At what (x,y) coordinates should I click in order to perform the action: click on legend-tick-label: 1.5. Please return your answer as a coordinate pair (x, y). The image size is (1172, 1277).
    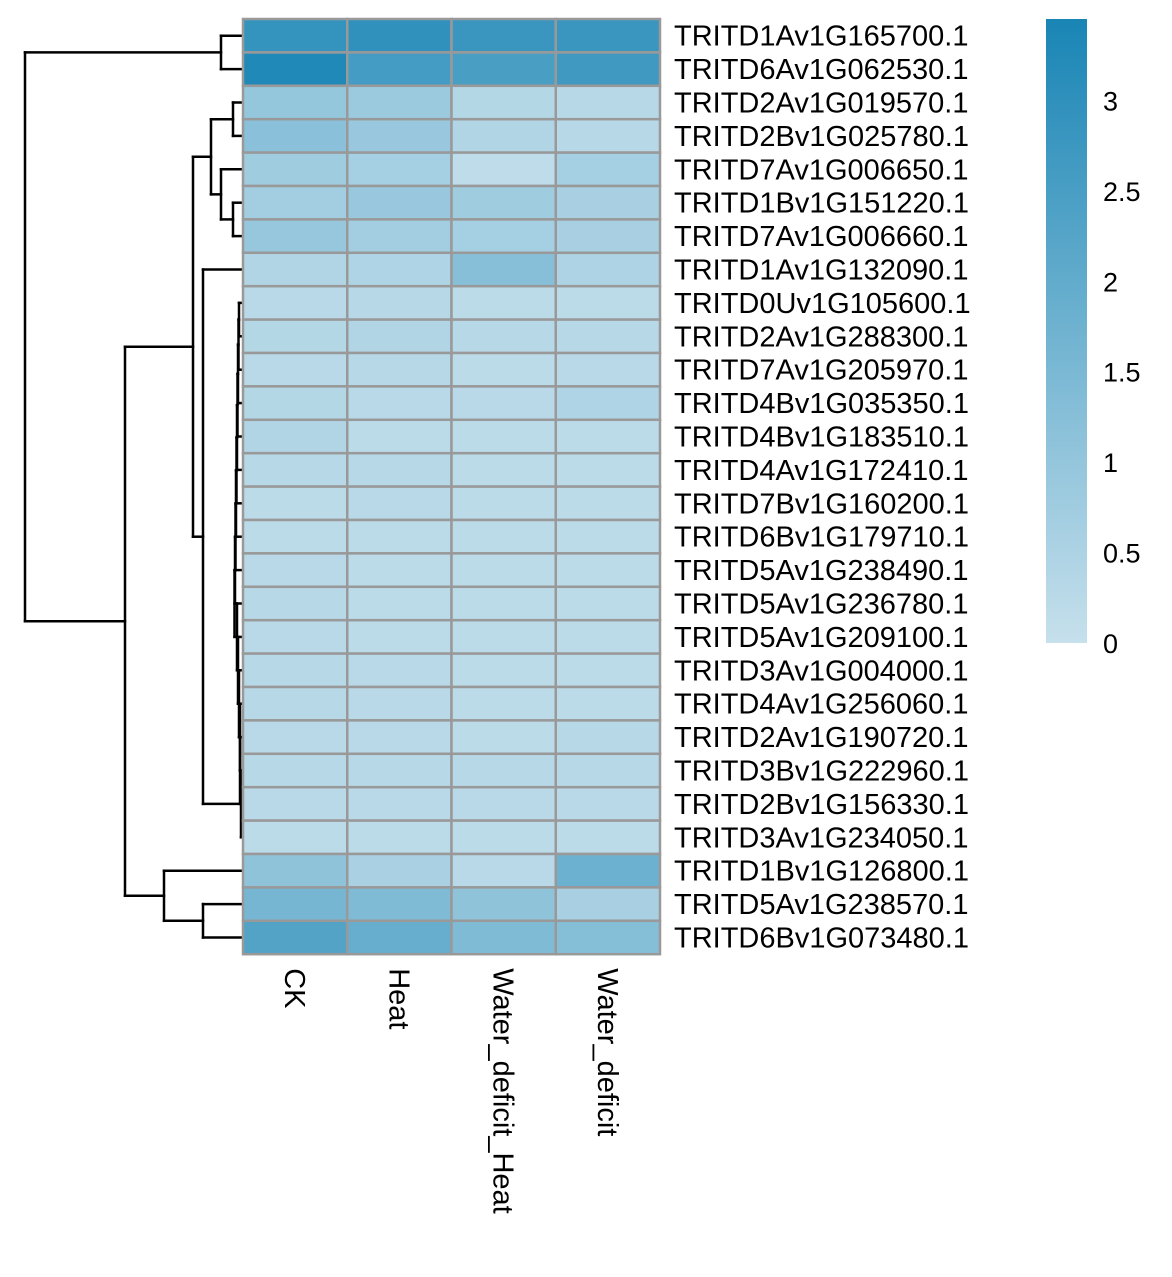
    Looking at the image, I should click on (1122, 373).